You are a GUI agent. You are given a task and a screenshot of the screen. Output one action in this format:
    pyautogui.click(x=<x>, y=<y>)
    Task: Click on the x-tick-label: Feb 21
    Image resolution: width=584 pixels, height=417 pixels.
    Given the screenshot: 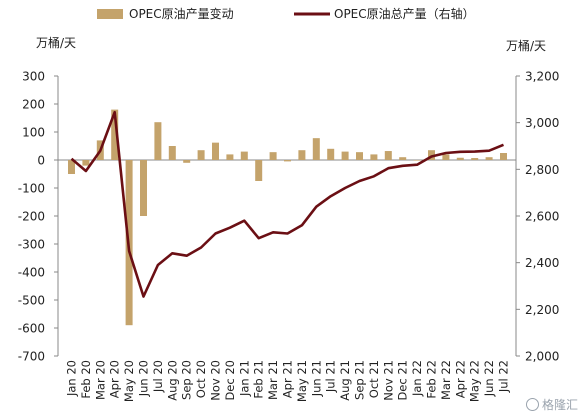 What is the action you would take?
    pyautogui.click(x=259, y=379)
    